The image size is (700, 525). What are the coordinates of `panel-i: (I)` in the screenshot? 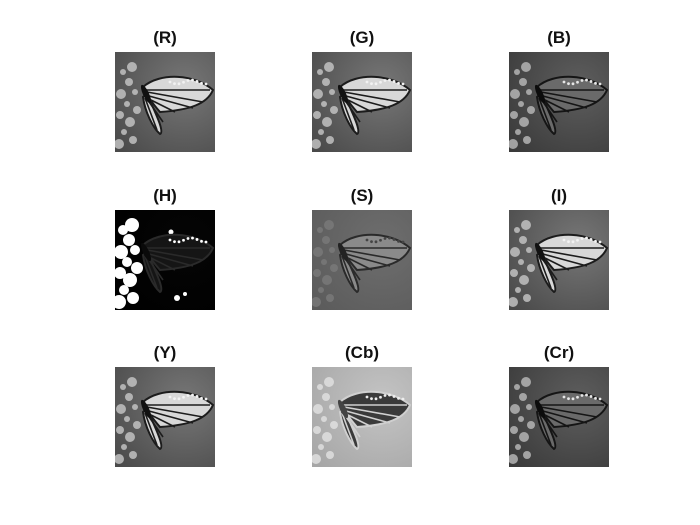 It's located at (559, 248).